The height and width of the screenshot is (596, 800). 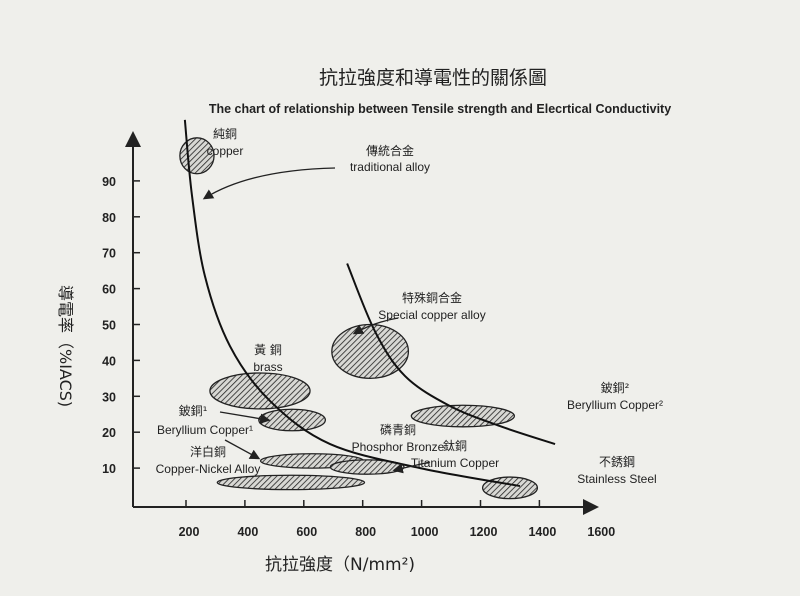 What do you see at coordinates (398, 447) in the screenshot?
I see `region-label-en: Phosphor Bronze` at bounding box center [398, 447].